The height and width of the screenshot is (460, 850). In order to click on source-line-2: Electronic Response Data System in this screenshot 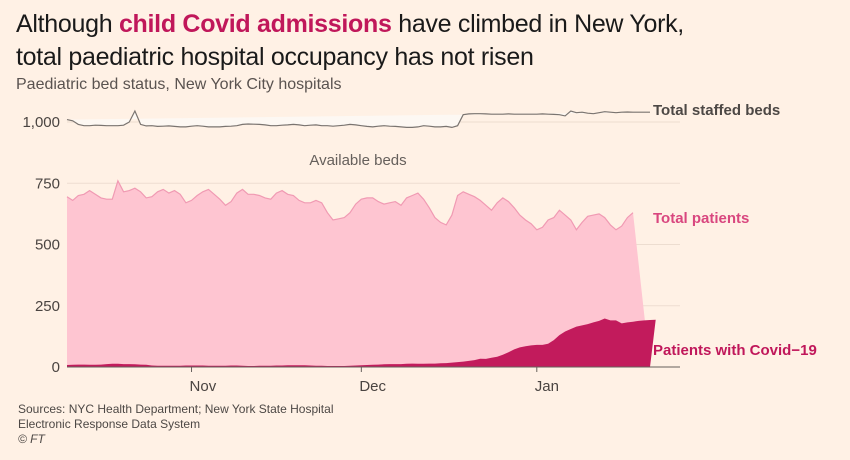, I will do `click(109, 424)`.